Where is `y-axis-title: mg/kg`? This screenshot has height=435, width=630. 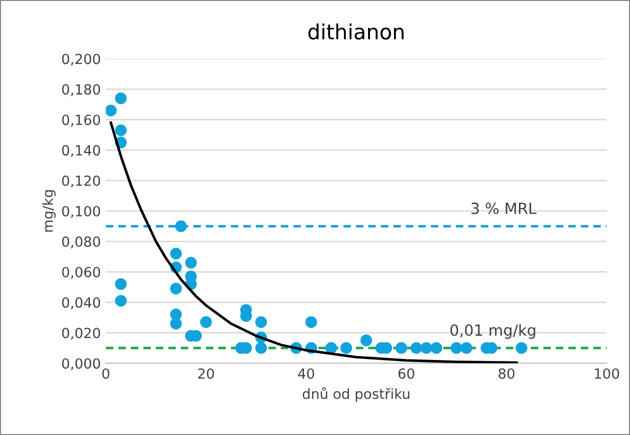
y-axis-title: mg/kg is located at coordinates (49, 211).